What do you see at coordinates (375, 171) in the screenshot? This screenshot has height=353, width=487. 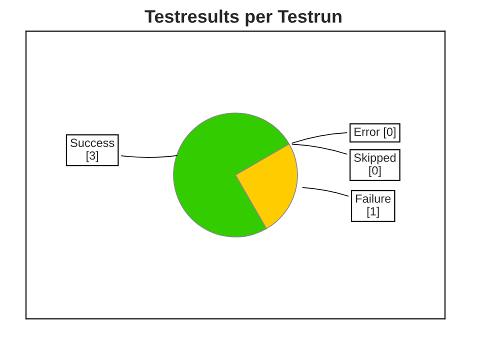 I see `text: [0]` at bounding box center [375, 171].